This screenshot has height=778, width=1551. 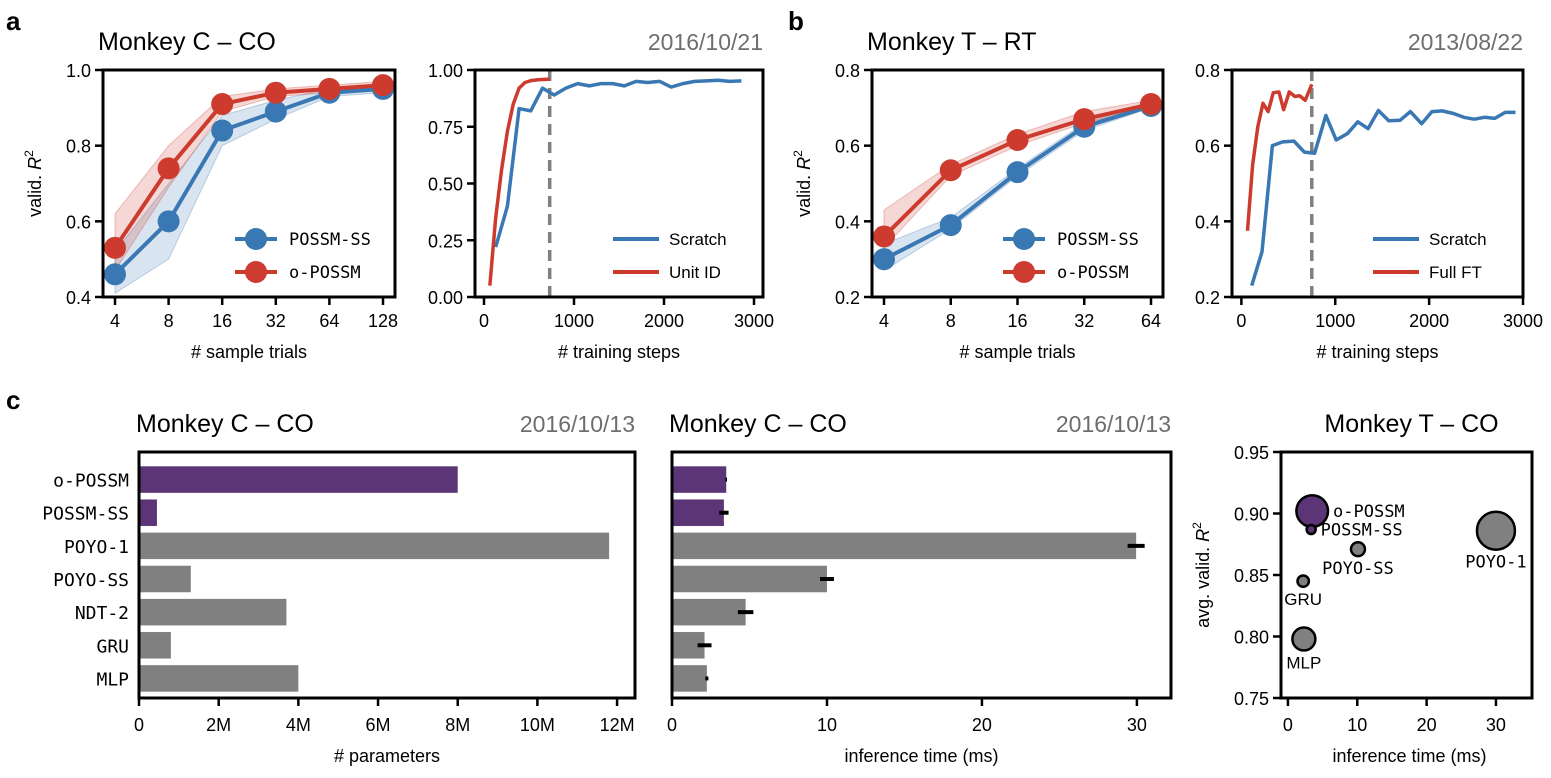 I want to click on chart-title-b1: Monkey T – RT, so click(x=952, y=42).